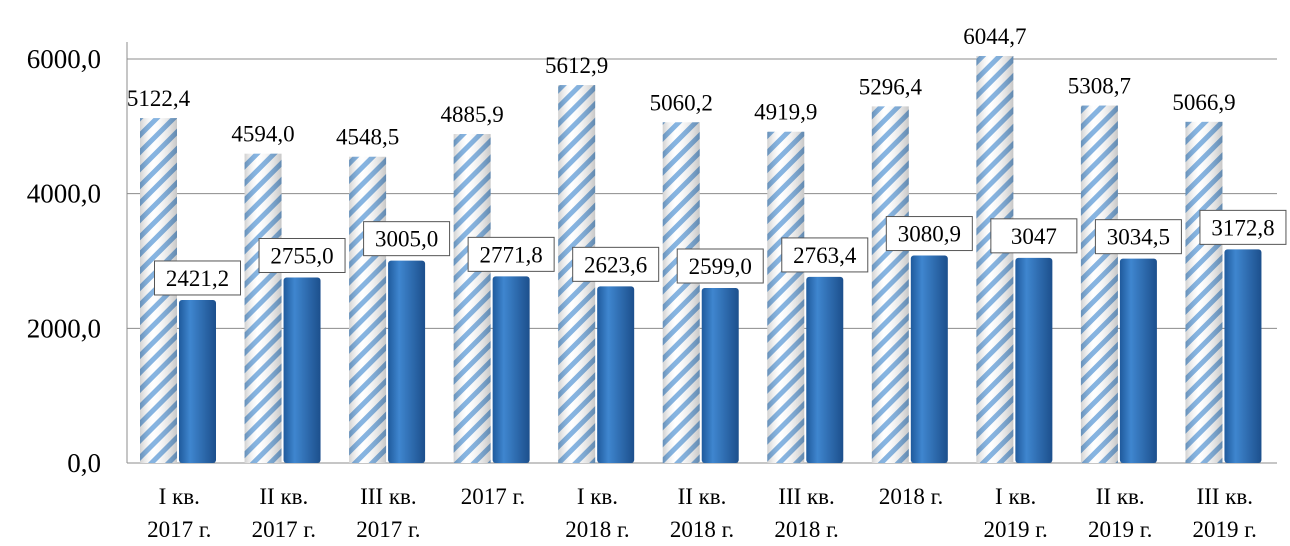  I want to click on data-label-solid-text: 2623,6, so click(615, 264).